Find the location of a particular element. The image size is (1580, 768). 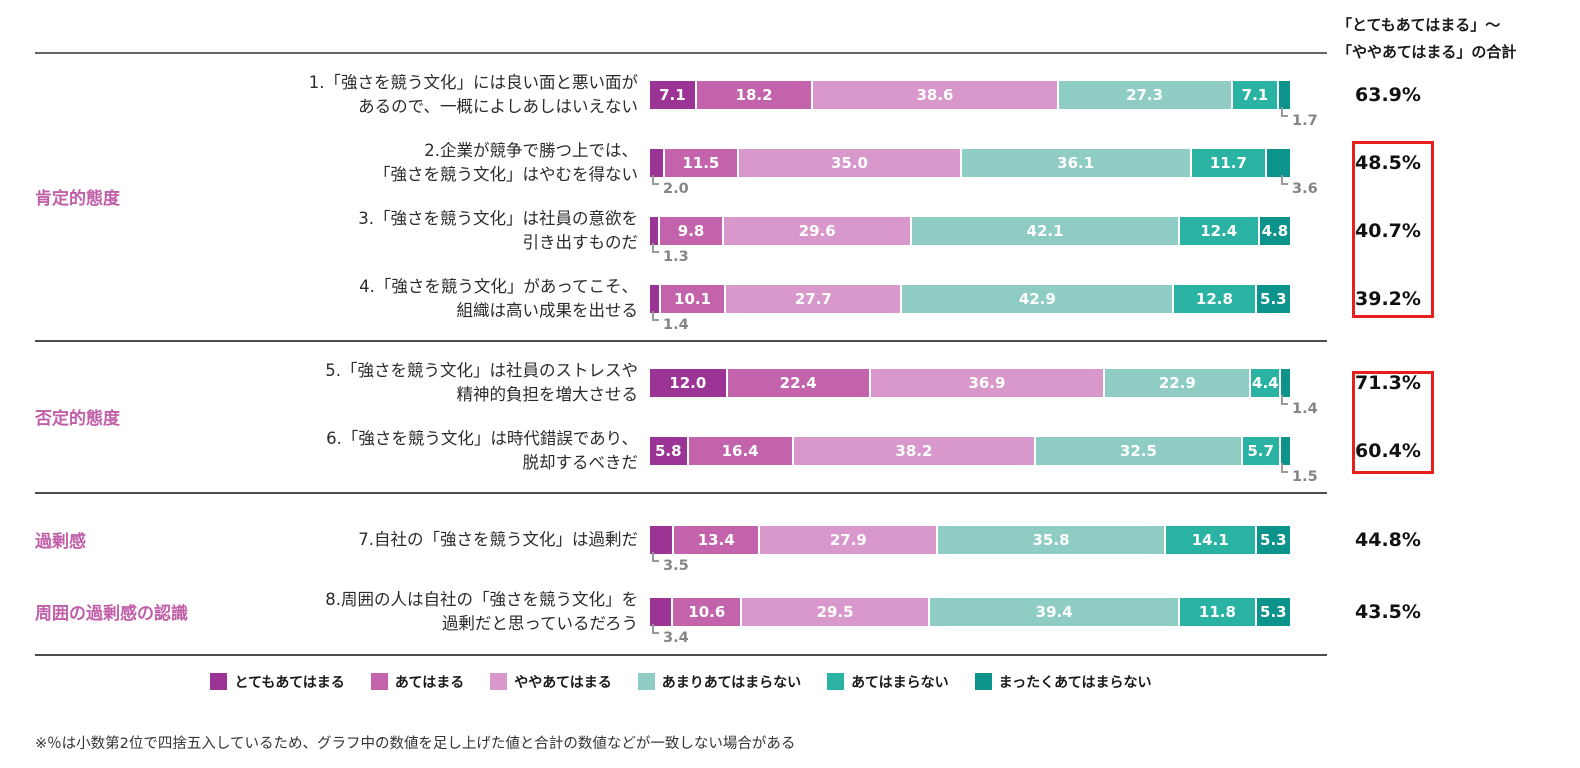

legend-item: あてはまらない is located at coordinates (888, 682).